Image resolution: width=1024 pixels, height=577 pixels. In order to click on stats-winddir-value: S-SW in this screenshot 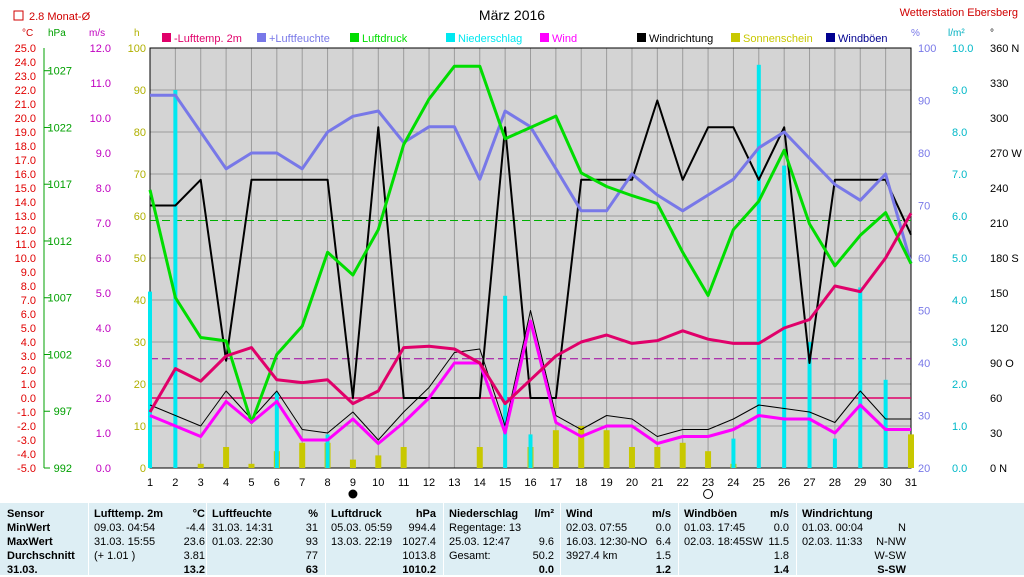, I will do `click(891, 570)`.